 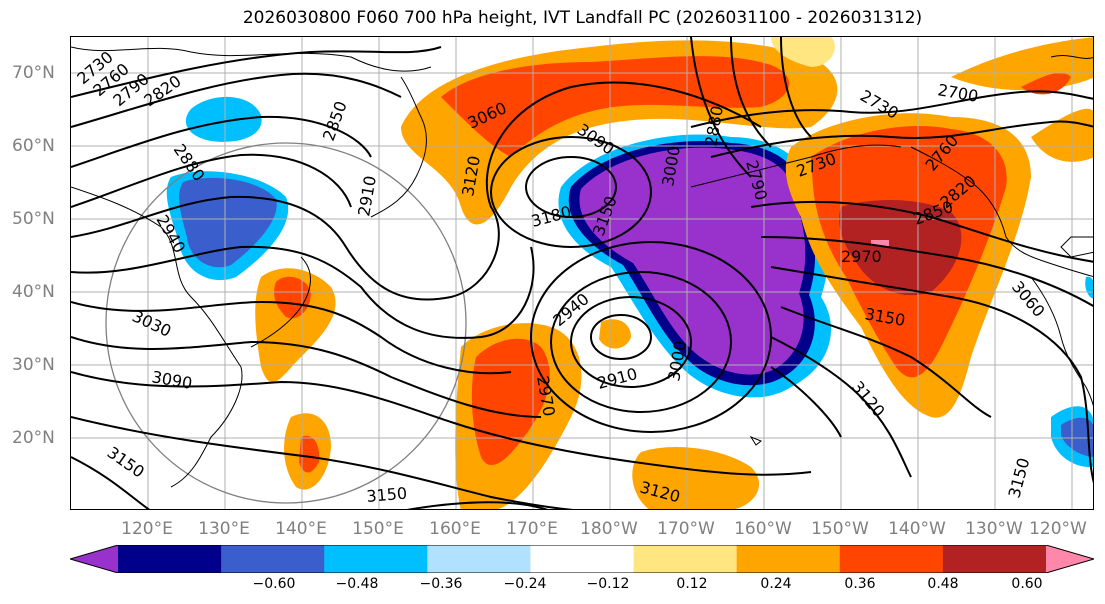 What do you see at coordinates (33, 219) in the screenshot?
I see `lat-label: 50°N` at bounding box center [33, 219].